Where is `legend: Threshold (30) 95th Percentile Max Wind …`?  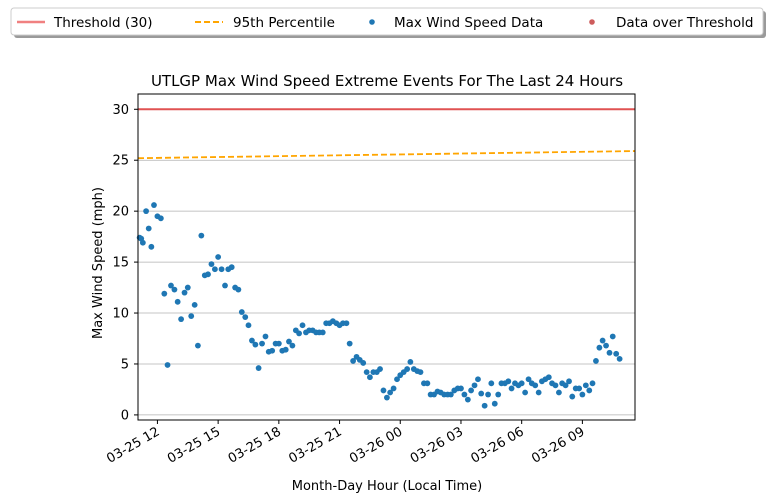
legend: Threshold (30) 95th Percentile Max Wind … is located at coordinates (388, 22).